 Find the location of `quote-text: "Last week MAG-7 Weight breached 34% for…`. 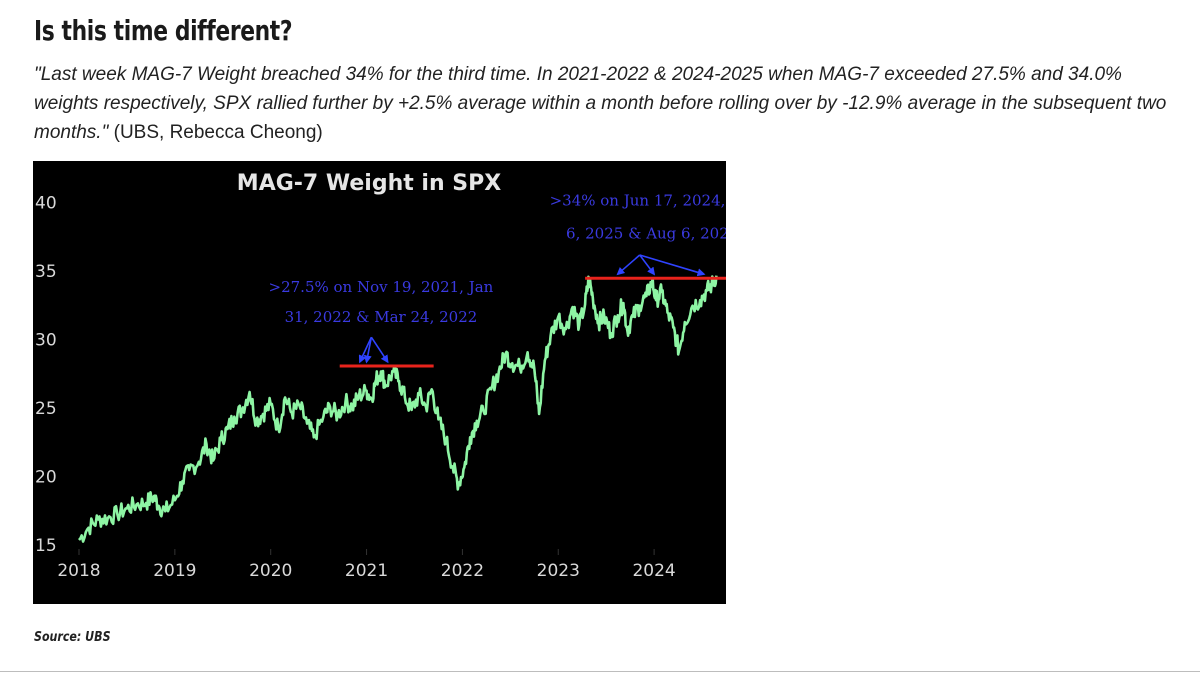

quote-text: "Last week MAG-7 Weight breached 34% for… is located at coordinates (600, 103).